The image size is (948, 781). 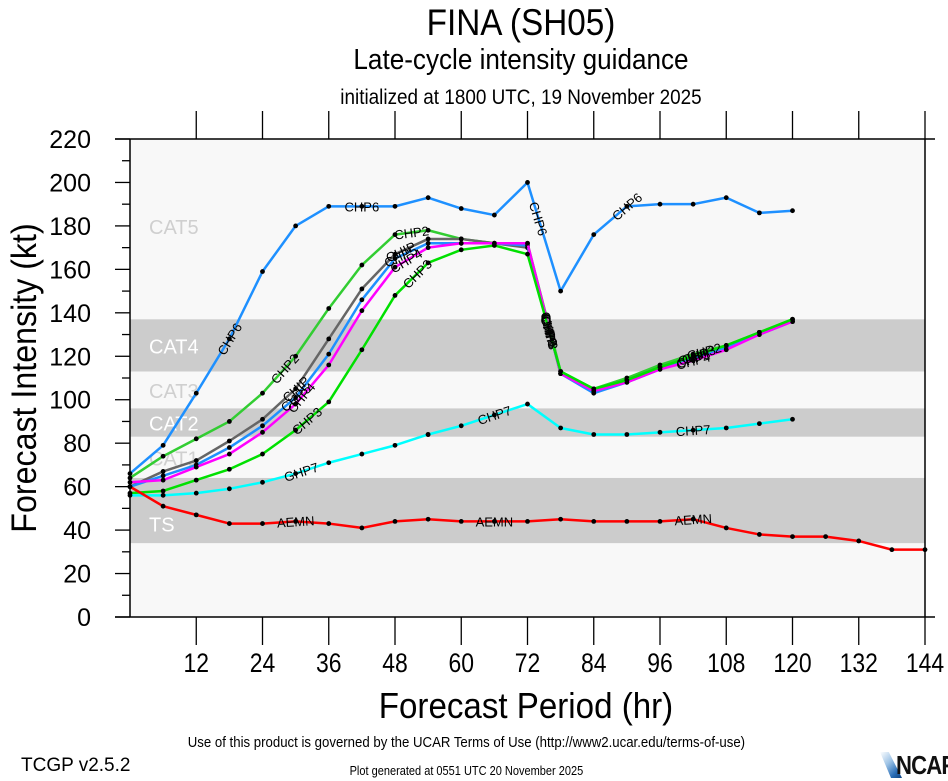 What do you see at coordinates (77, 575) in the screenshot?
I see `y-tick-label: 20` at bounding box center [77, 575].